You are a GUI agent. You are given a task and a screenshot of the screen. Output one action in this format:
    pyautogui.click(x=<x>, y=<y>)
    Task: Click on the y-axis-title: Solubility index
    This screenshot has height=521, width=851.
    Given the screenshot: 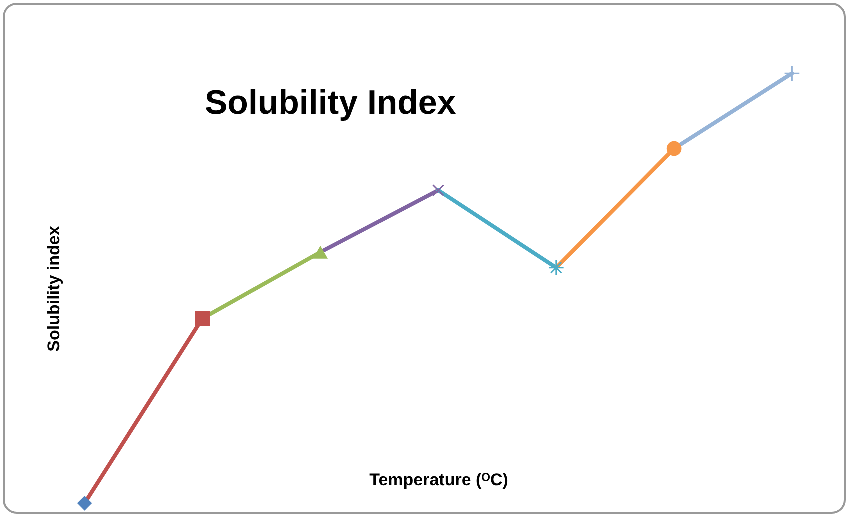 What is the action you would take?
    pyautogui.click(x=54, y=289)
    